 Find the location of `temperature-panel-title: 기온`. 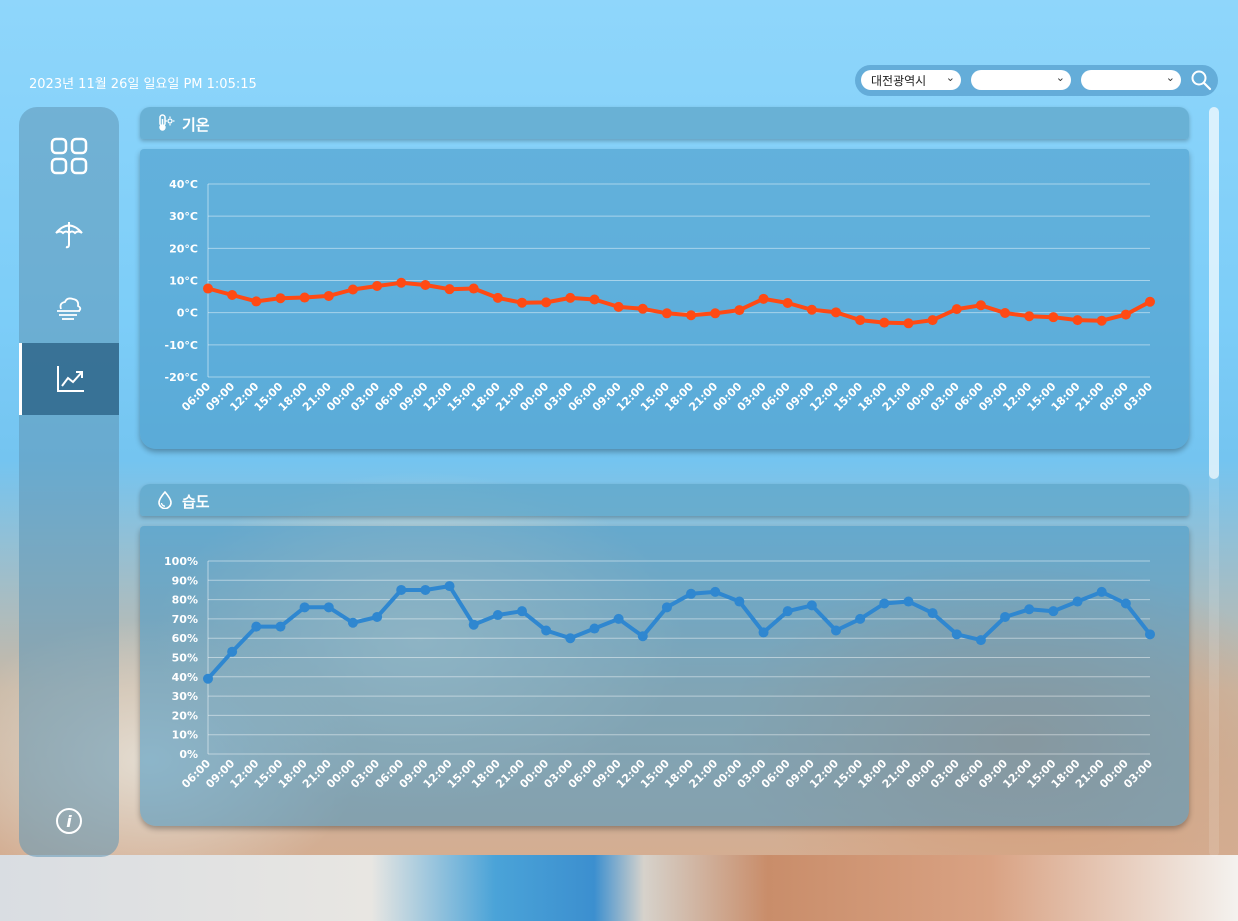

temperature-panel-title: 기온 is located at coordinates (196, 125).